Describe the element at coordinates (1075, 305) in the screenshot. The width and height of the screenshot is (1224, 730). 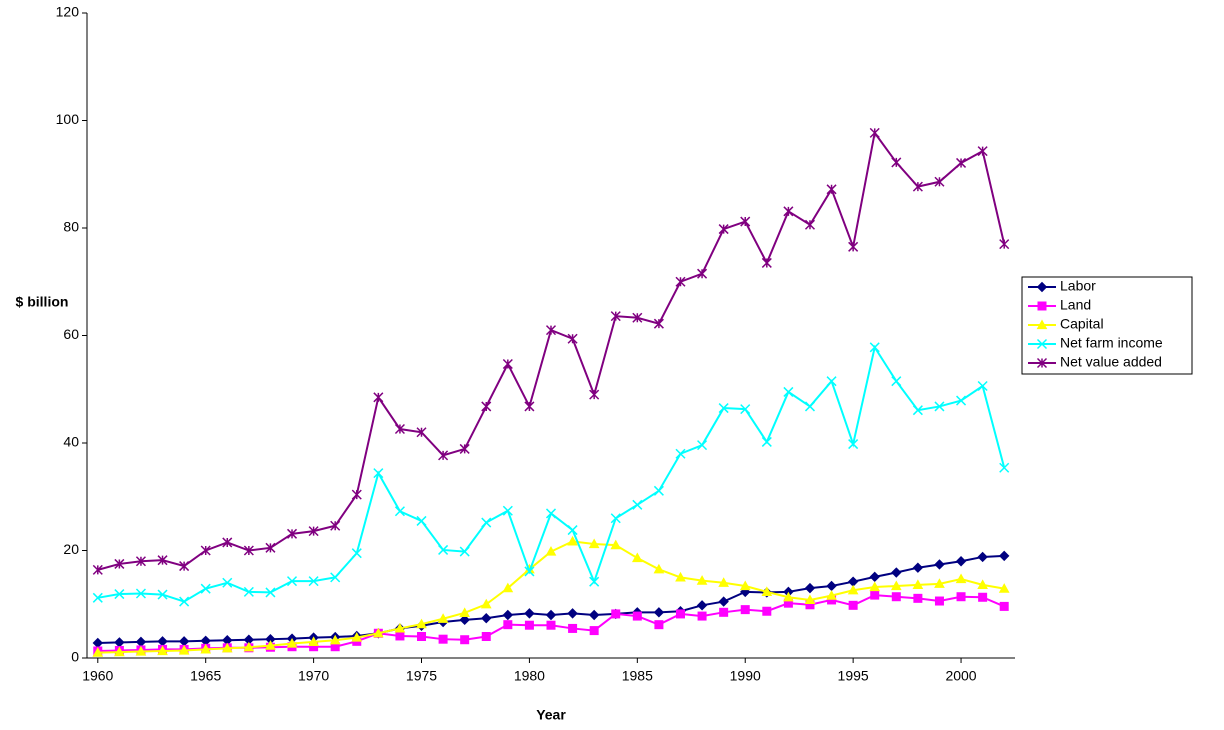
I see `legend-label: Land` at that location.